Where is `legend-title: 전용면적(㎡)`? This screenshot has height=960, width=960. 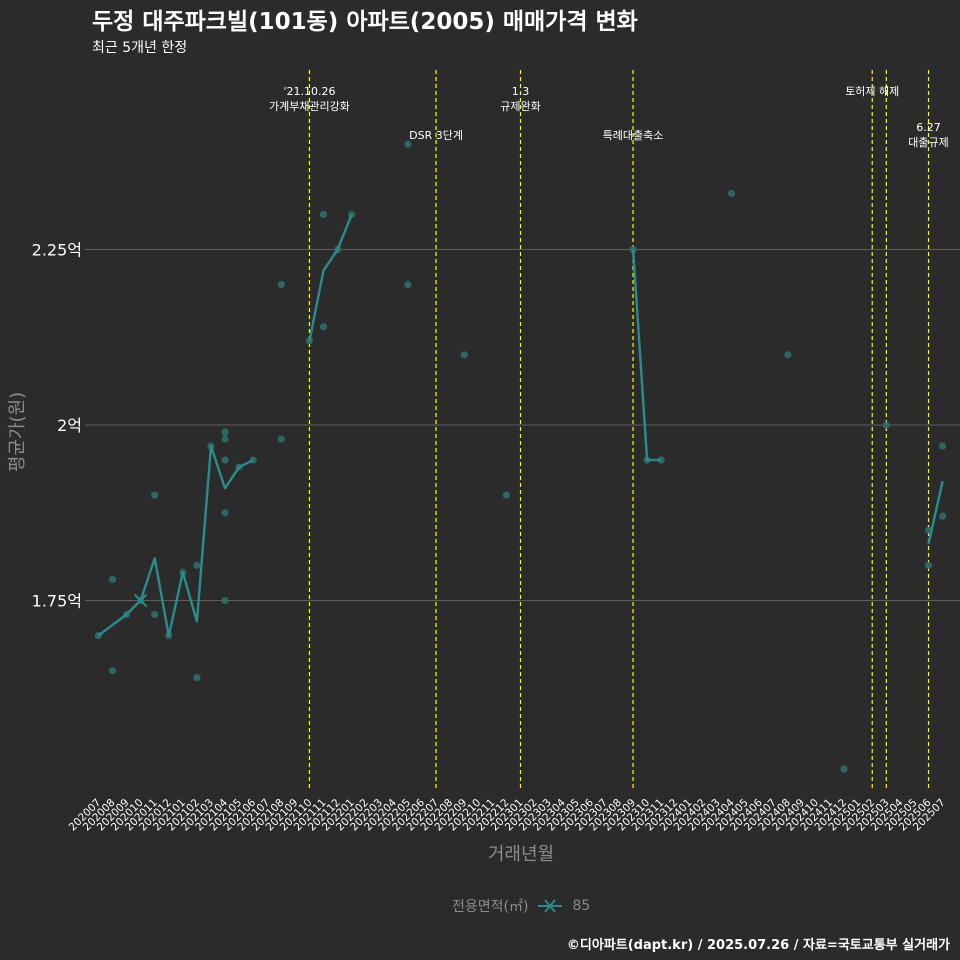
legend-title: 전용면적(㎡) is located at coordinates (490, 907).